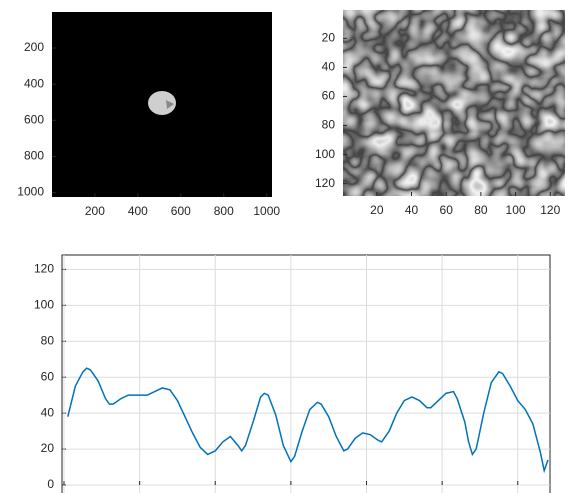 The image size is (569, 493). I want to click on y-tick-label: 1000, so click(30, 192).